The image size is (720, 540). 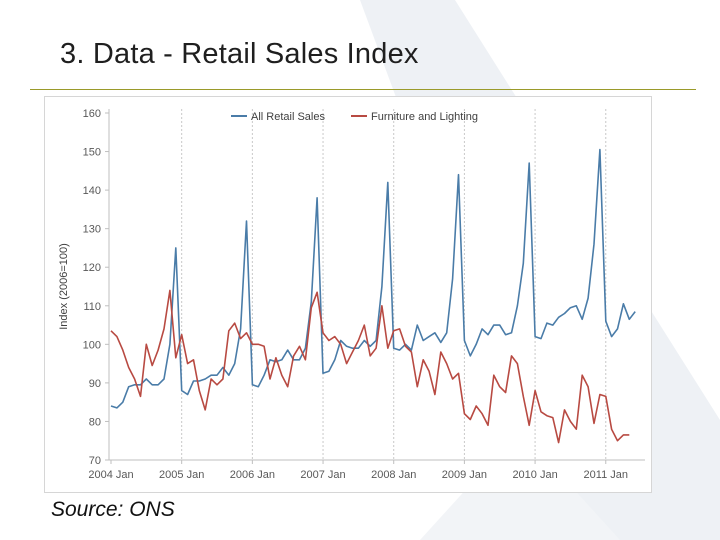 I want to click on y-tick-label: 150, so click(x=92, y=153).